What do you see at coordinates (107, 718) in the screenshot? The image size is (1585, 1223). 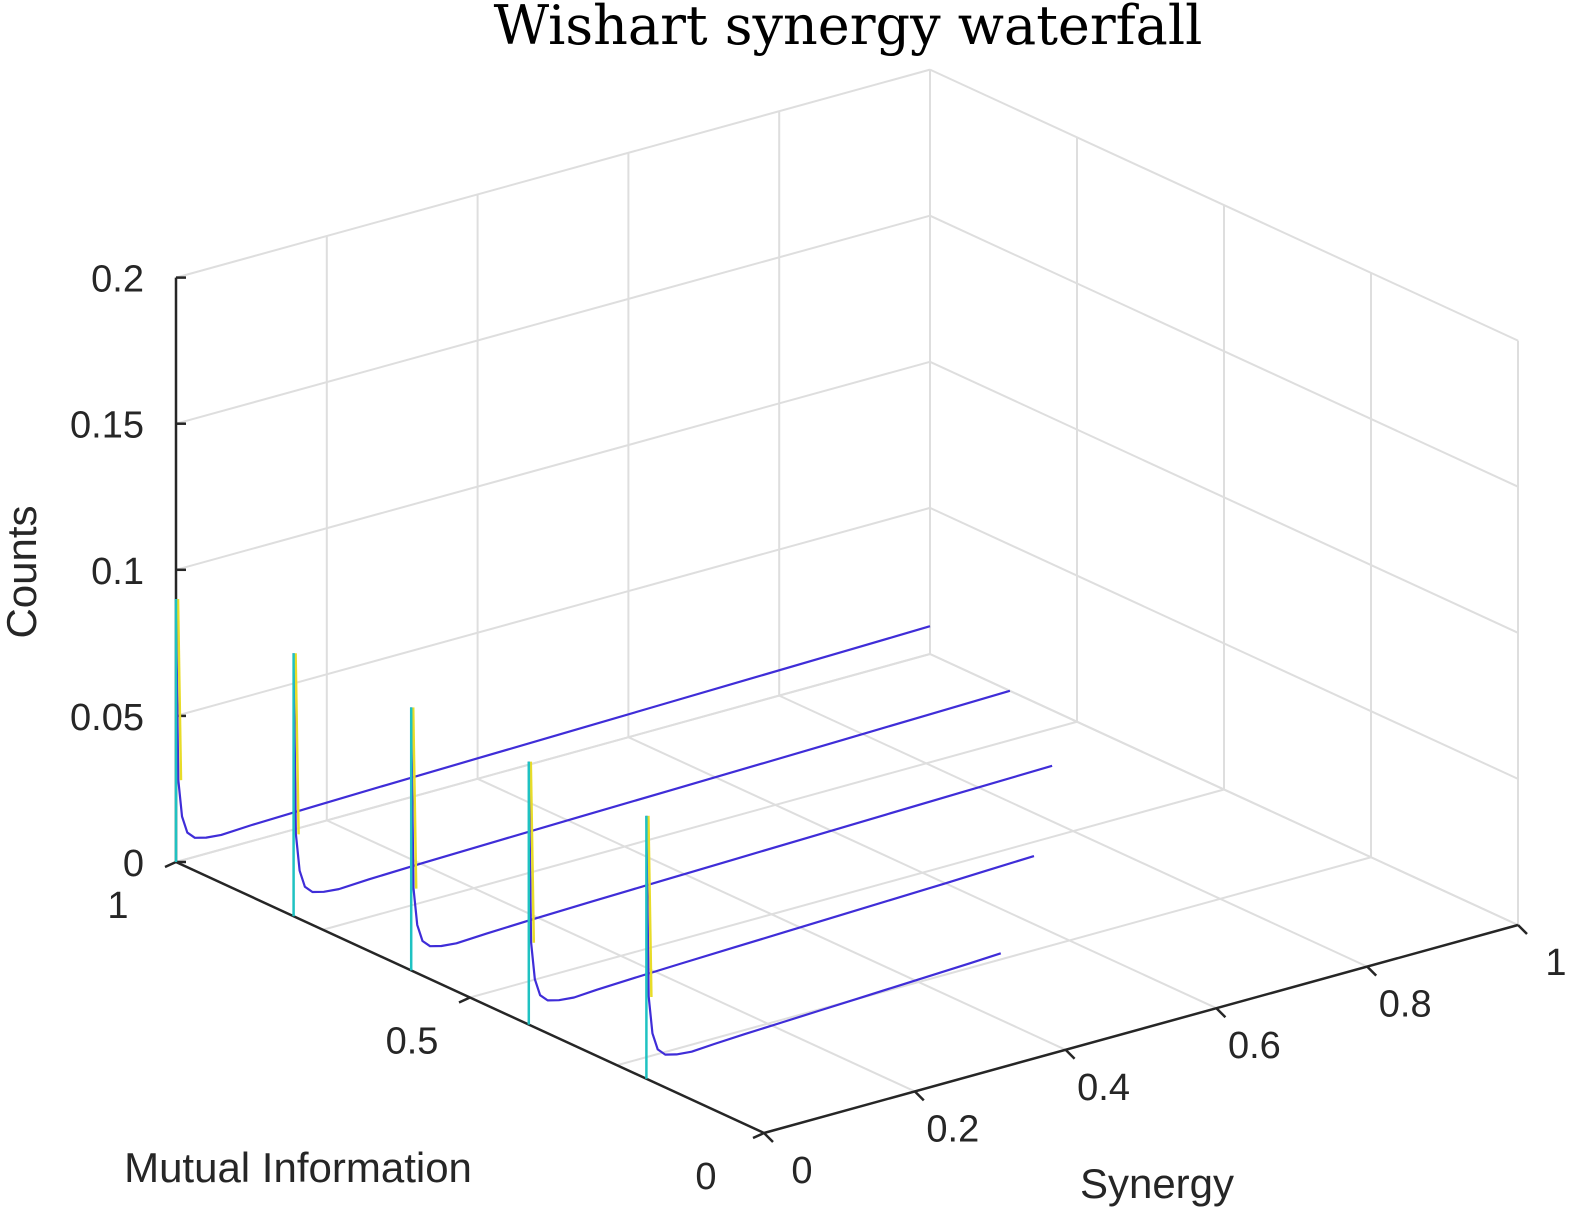 I see `z-tick-label: 0.05` at bounding box center [107, 718].